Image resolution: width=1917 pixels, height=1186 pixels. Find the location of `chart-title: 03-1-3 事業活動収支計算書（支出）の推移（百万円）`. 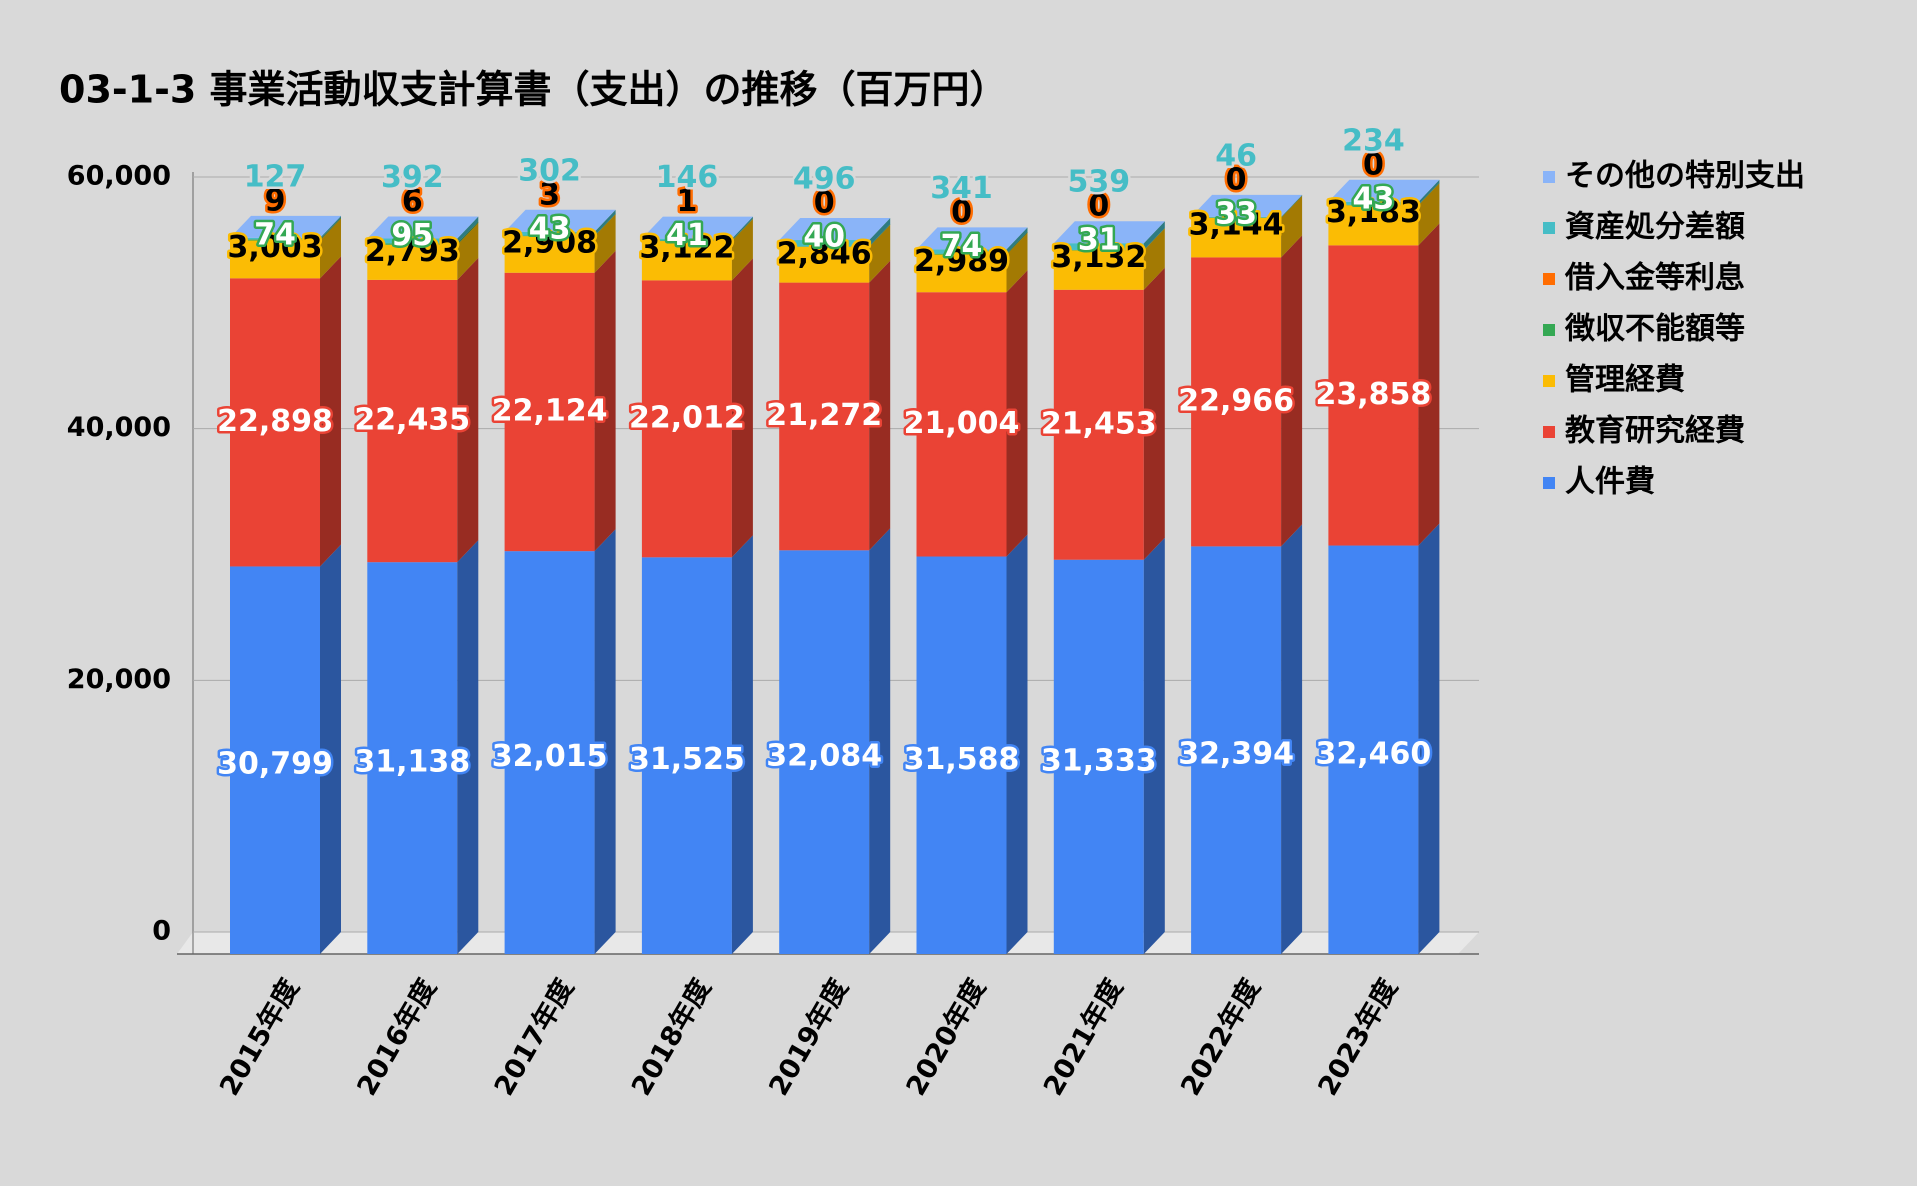

chart-title: 03-1-3 事業活動収支計算書（支出）の推移（百万円） is located at coordinates (533, 90).